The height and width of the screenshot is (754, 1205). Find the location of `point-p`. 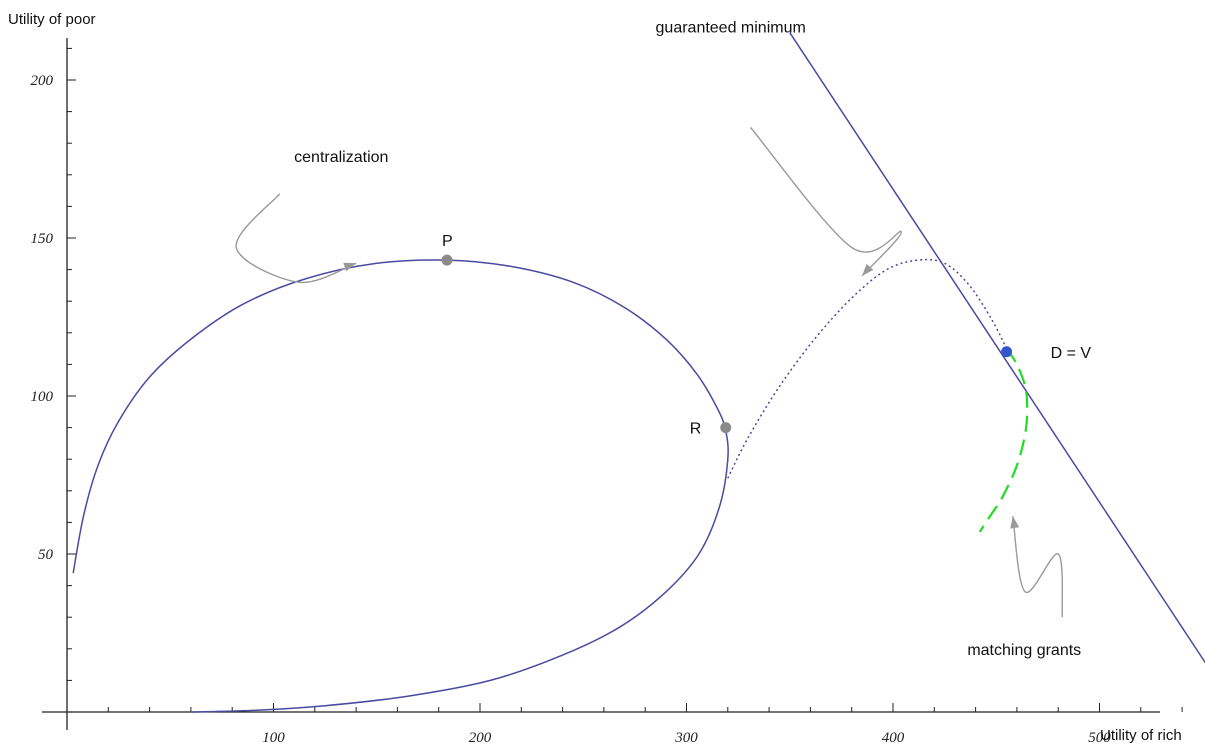

point-p is located at coordinates (447, 260).